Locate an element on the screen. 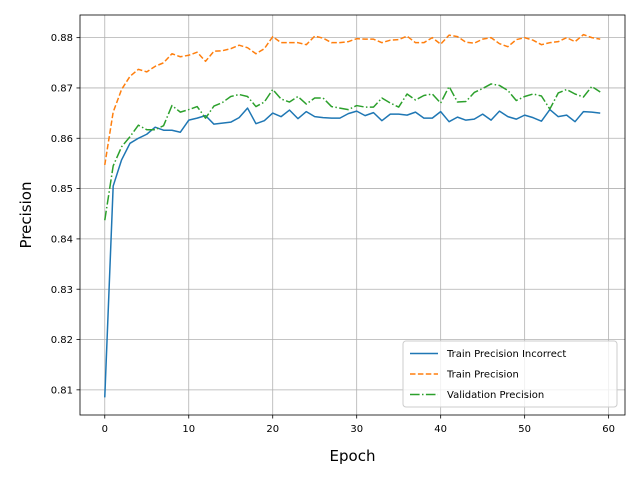 The height and width of the screenshot is (480, 640). x-tick-label: 30 is located at coordinates (356, 429).